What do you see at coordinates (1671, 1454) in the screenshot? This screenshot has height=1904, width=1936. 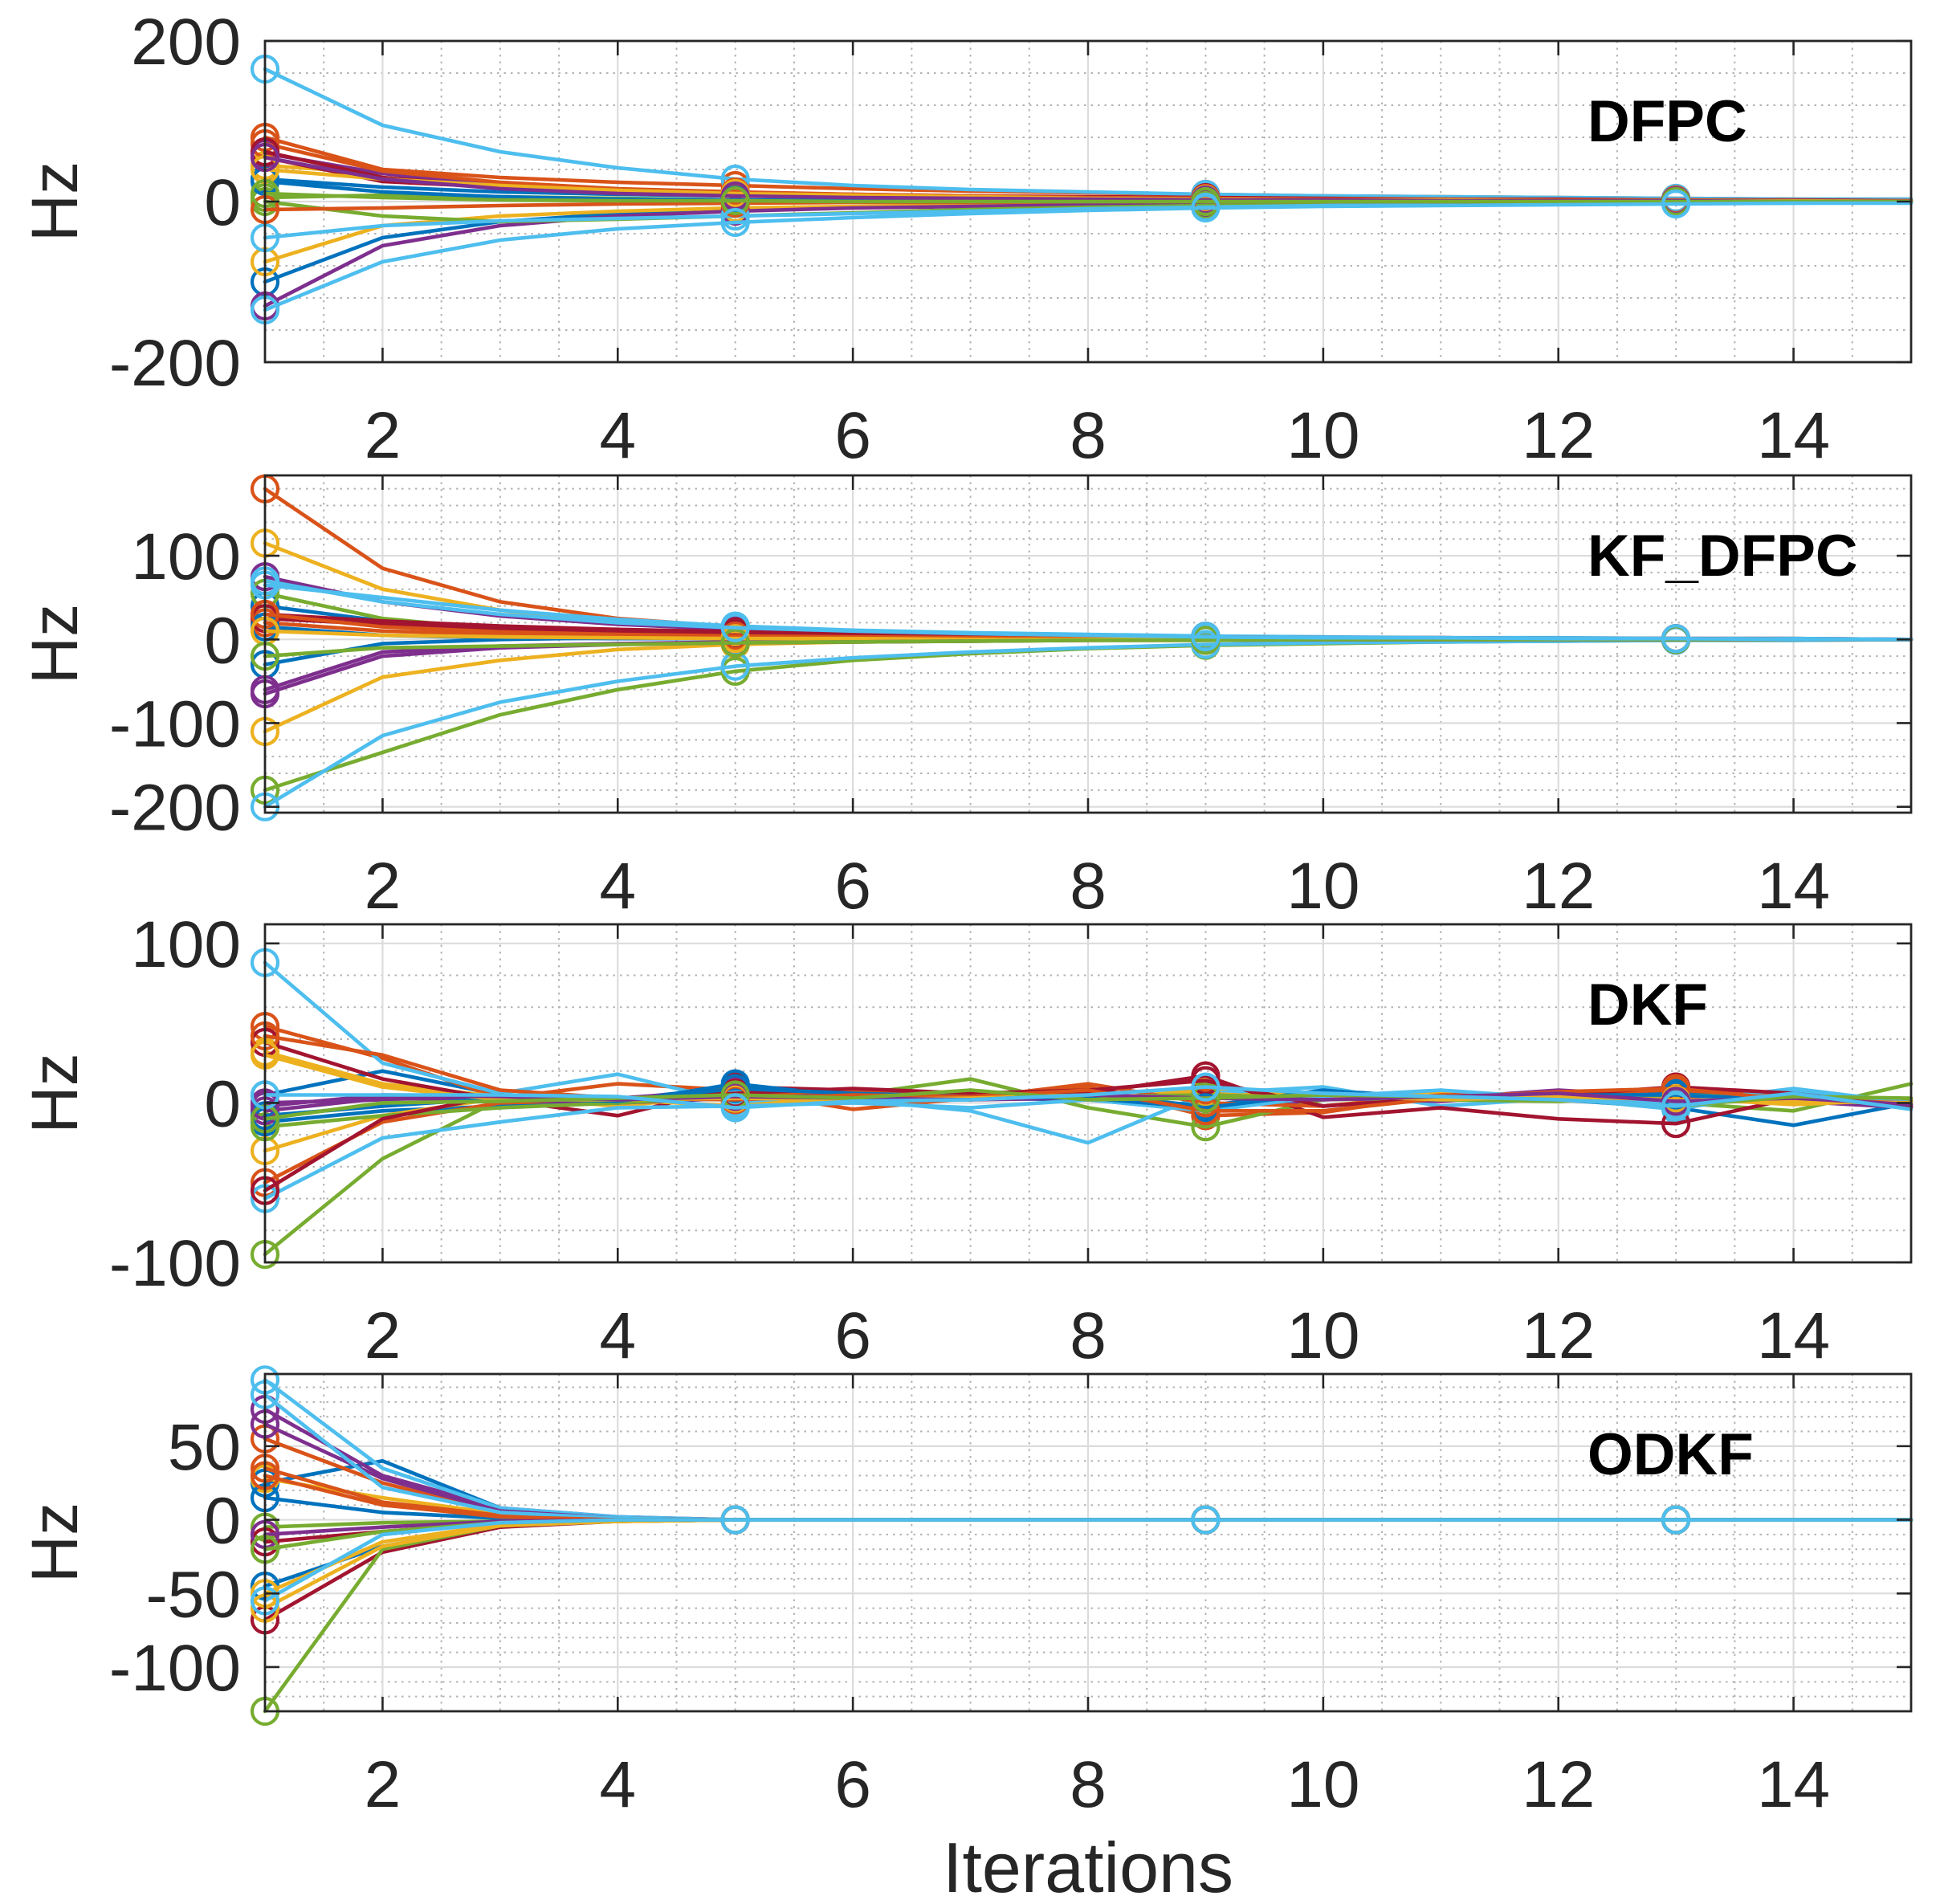 I see `subplot-title: ODKF` at bounding box center [1671, 1454].